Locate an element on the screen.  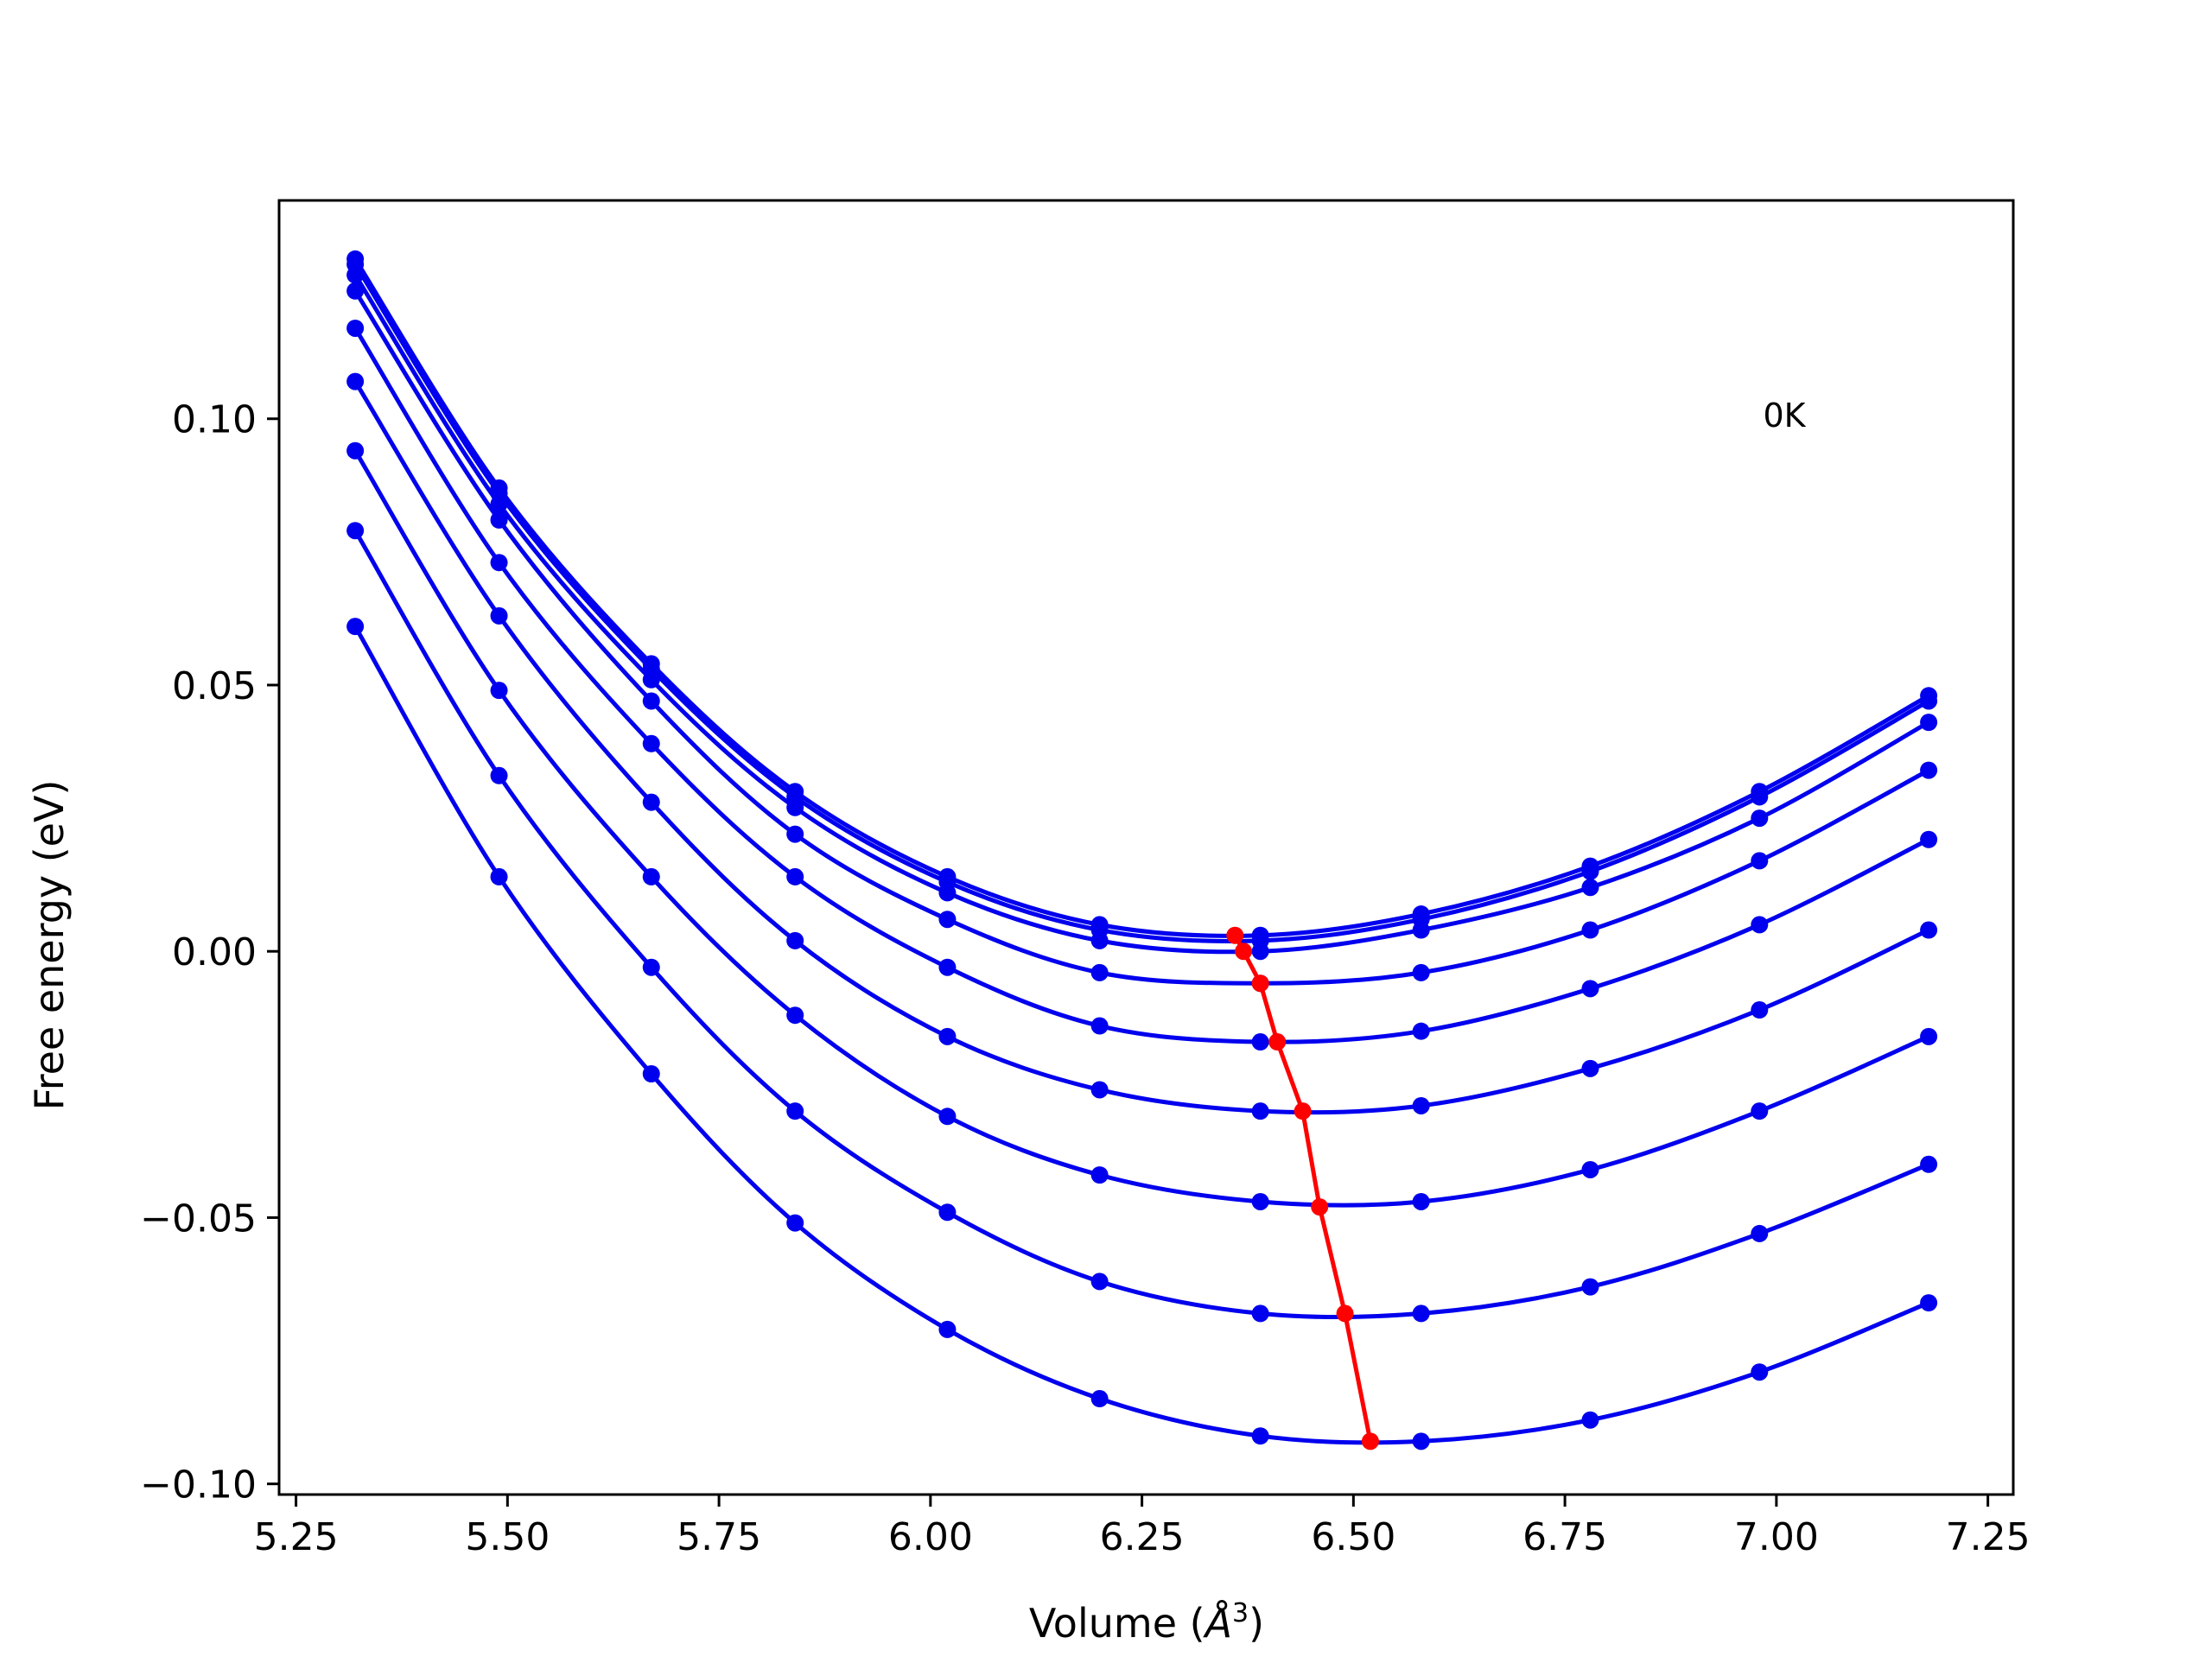
y-tick-label-4: 0.10 is located at coordinates (214, 420).